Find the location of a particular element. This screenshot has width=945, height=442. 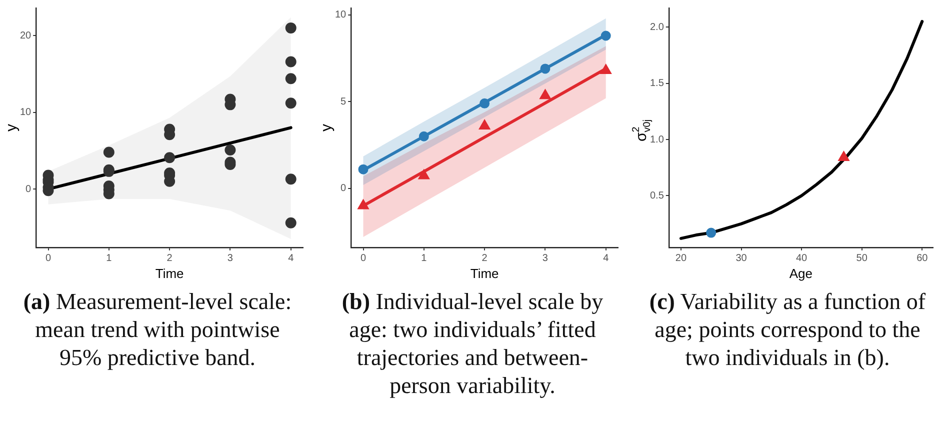

text: (c) Variability as a function of age; points correspond to the two individuals in (b). is located at coordinates (787, 330).